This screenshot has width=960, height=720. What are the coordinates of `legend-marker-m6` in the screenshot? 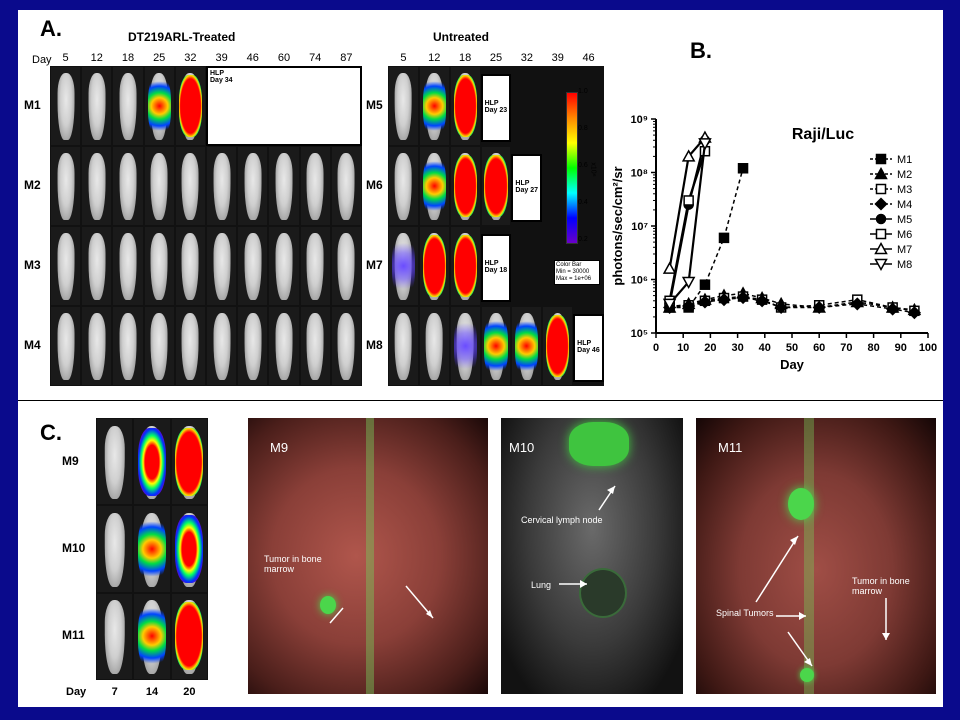 It's located at (881, 234).